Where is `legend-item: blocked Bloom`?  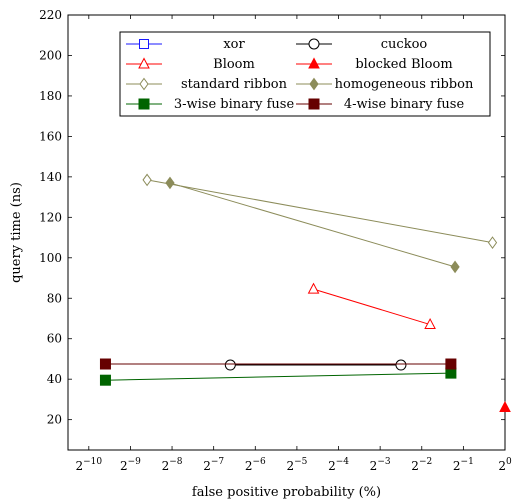
legend-item: blocked Bloom is located at coordinates (374, 64).